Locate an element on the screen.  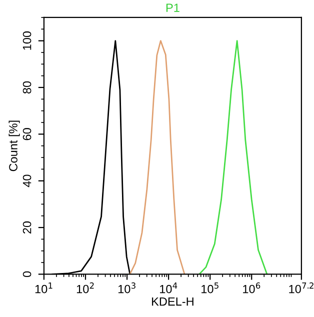
x-axis-title: KDEL-H is located at coordinates (173, 301).